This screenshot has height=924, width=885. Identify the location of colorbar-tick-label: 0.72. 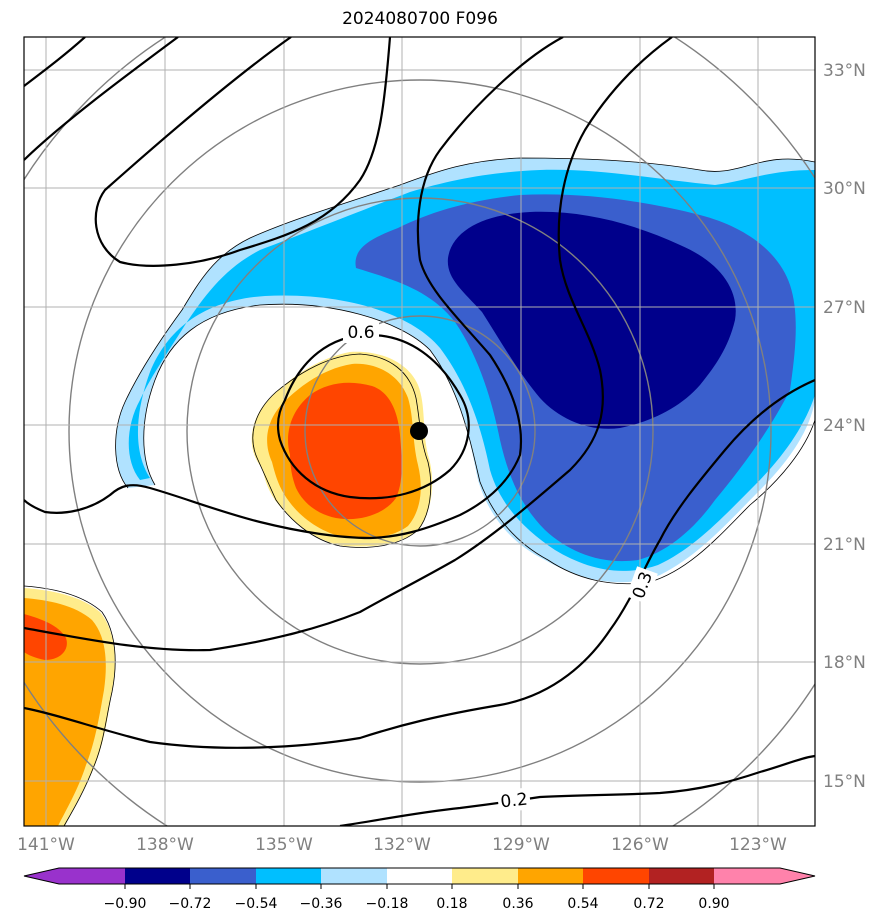
(648, 904).